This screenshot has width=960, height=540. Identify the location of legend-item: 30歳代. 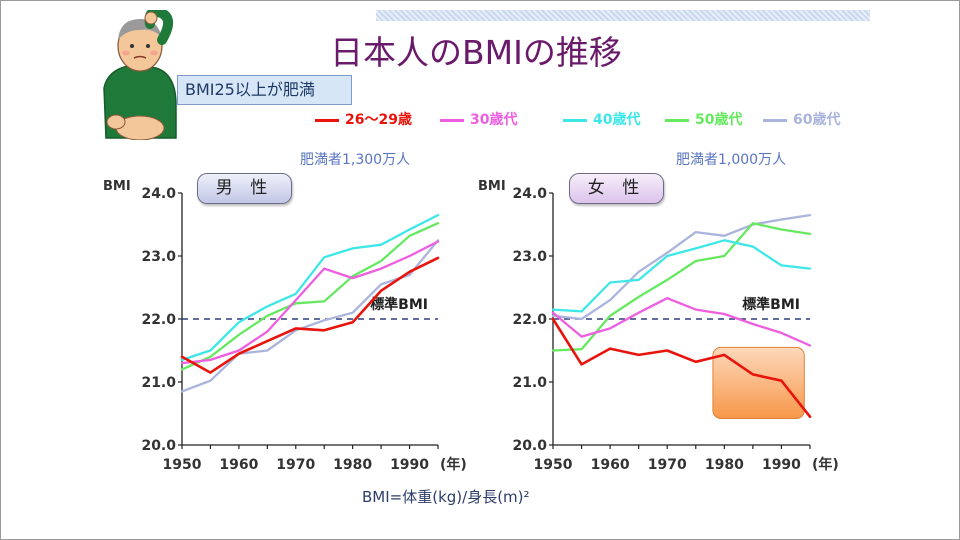
(478, 119).